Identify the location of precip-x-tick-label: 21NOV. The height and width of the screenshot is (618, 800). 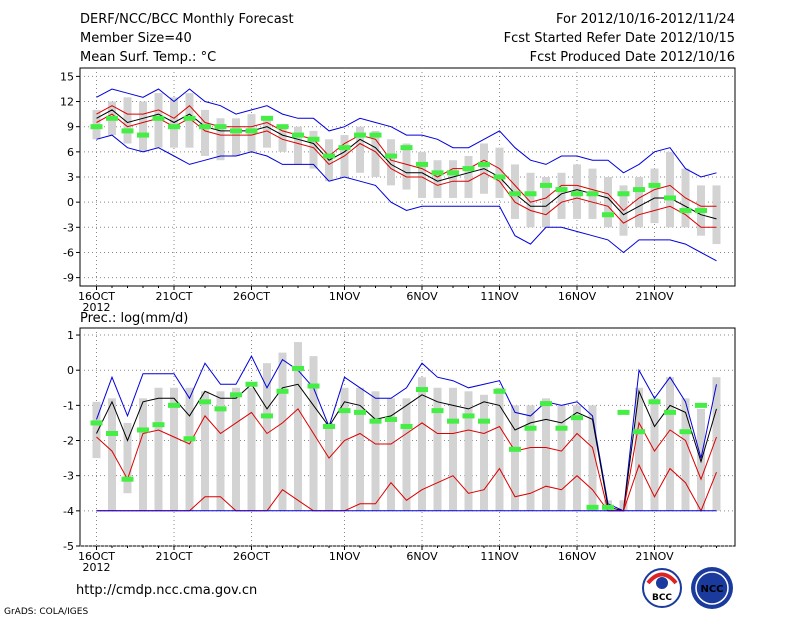
(654, 556).